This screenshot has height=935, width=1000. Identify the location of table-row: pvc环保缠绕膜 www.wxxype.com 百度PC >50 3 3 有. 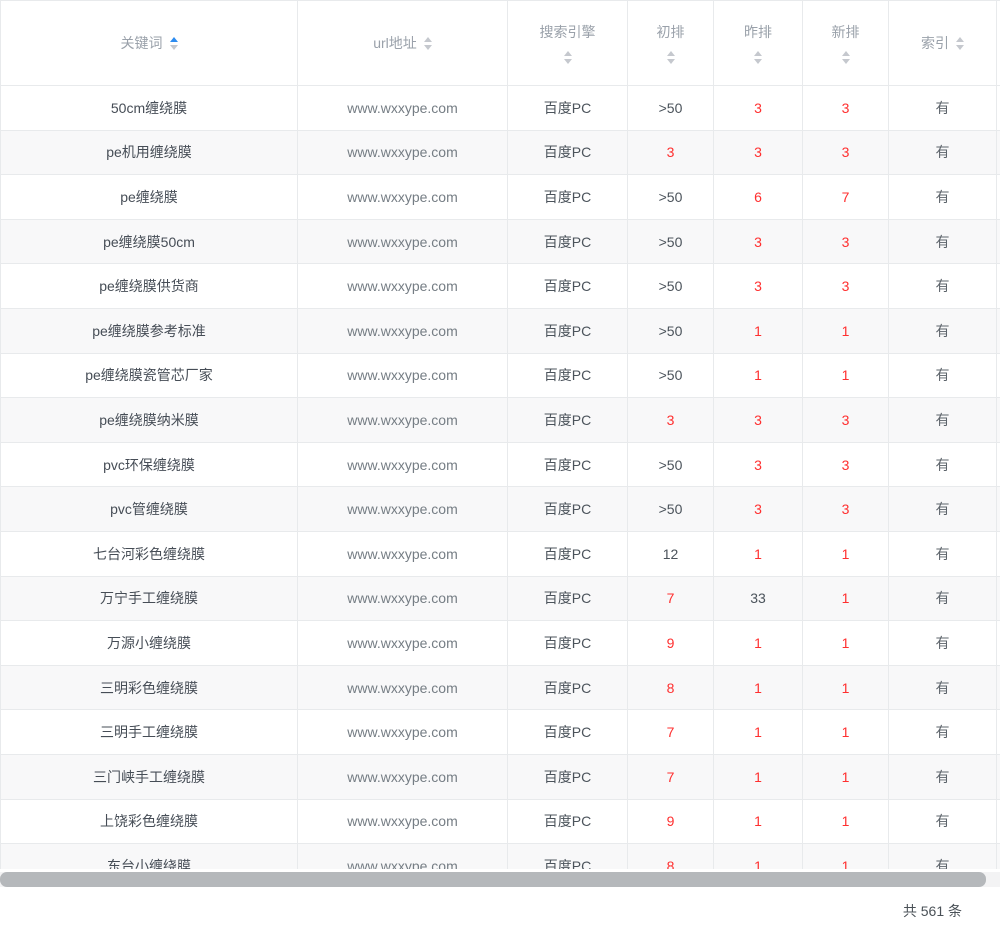
(500, 465).